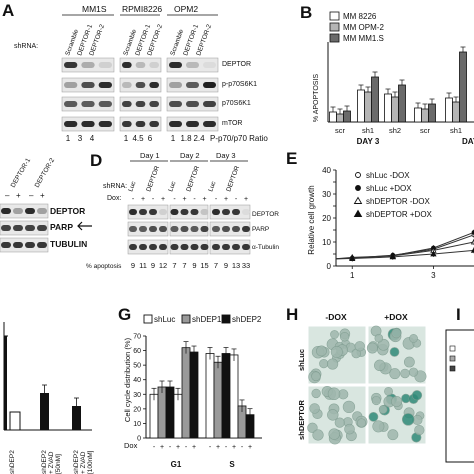  What do you see at coordinates (265, 214) in the screenshot?
I see `blot-label: DEPTOR` at bounding box center [265, 214].